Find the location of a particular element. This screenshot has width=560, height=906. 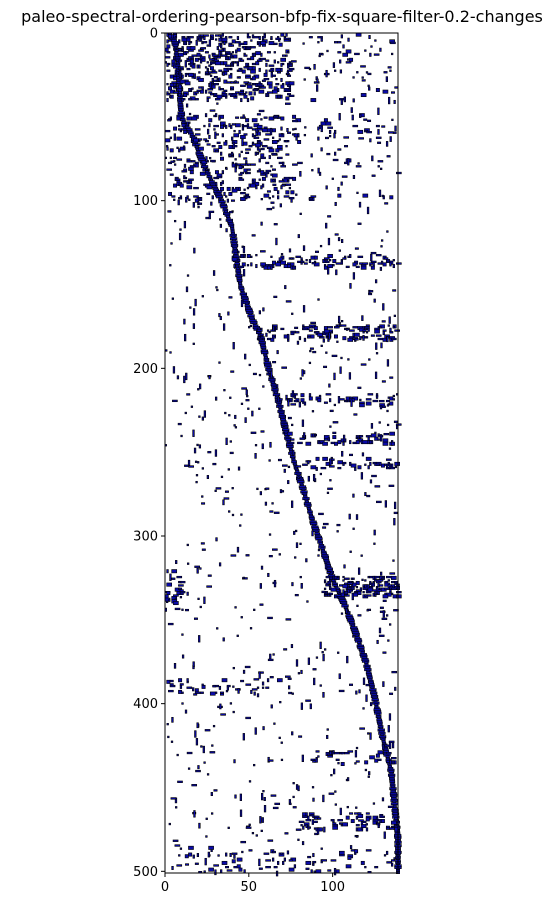

y-tick-label: 300 is located at coordinates (145, 536).